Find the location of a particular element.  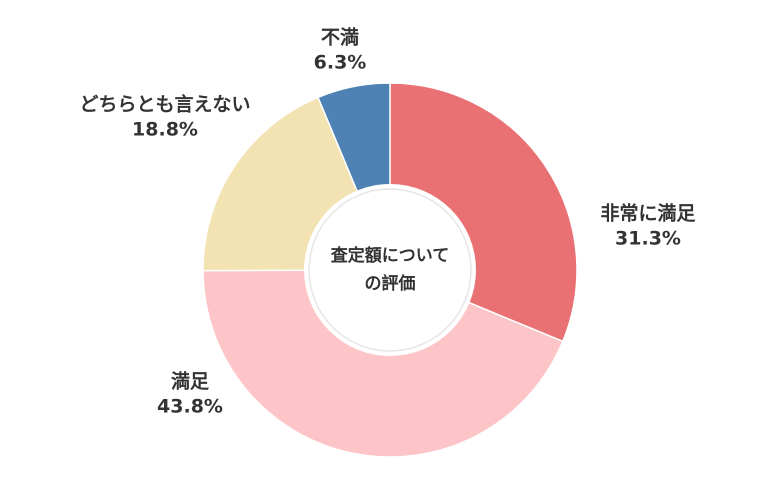

value-label: 18.8% is located at coordinates (165, 130).